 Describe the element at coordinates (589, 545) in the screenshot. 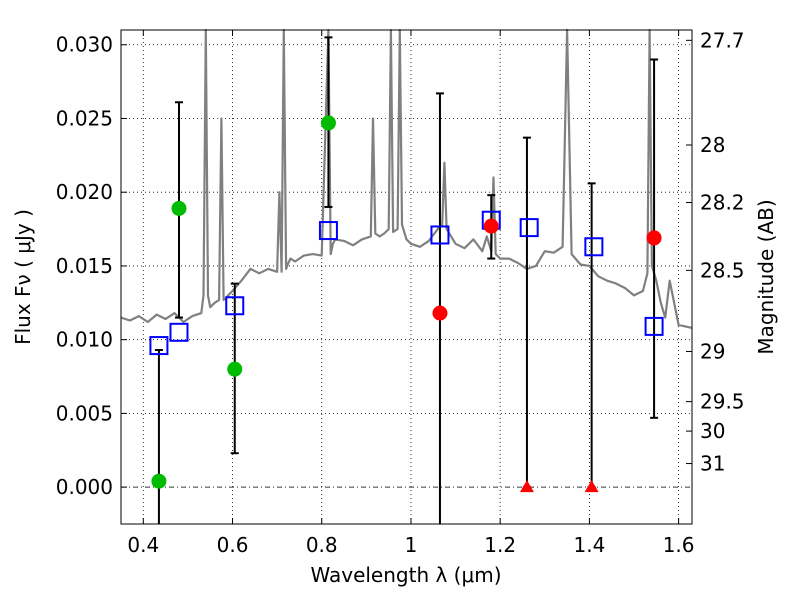

I see `x-tick-label: 1.4` at that location.